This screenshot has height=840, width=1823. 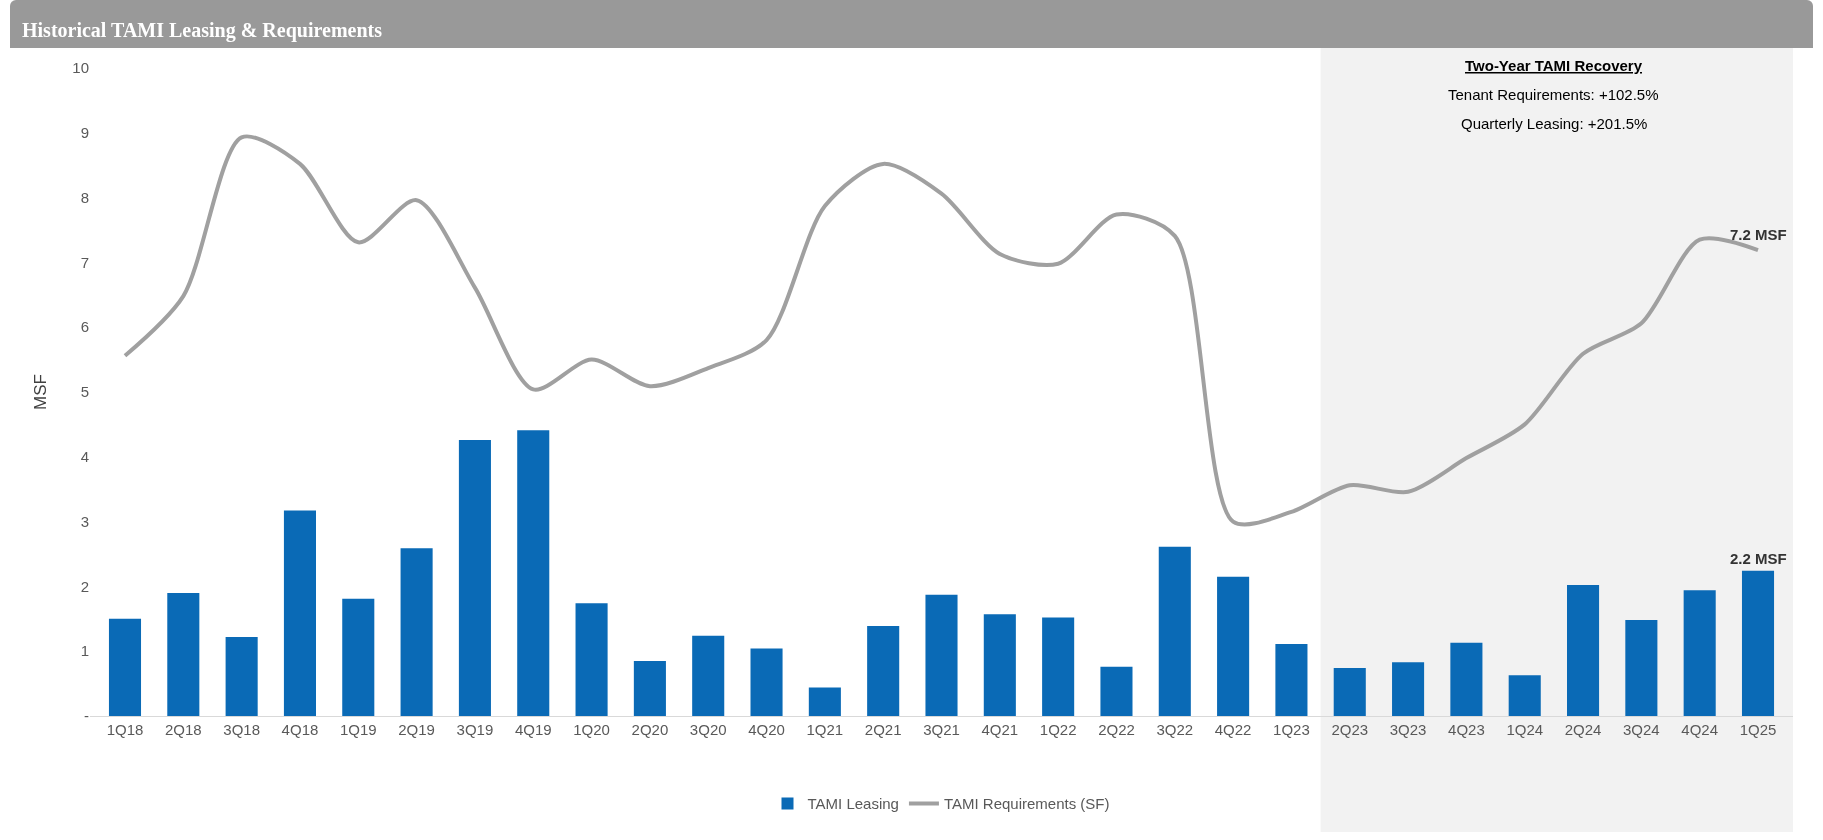 I want to click on x-tick-label: 3Q22, so click(x=1175, y=729).